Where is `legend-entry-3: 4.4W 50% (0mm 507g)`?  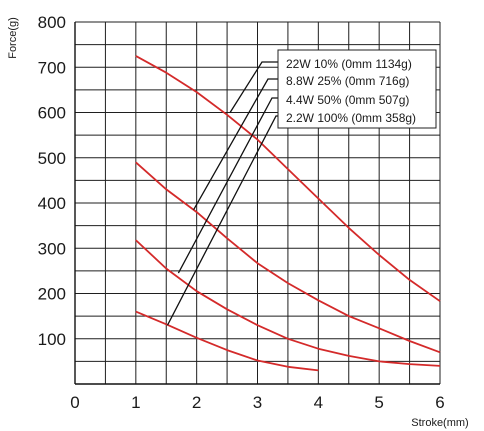
legend-entry-3: 4.4W 50% (0mm 507g) is located at coordinates (347, 100).